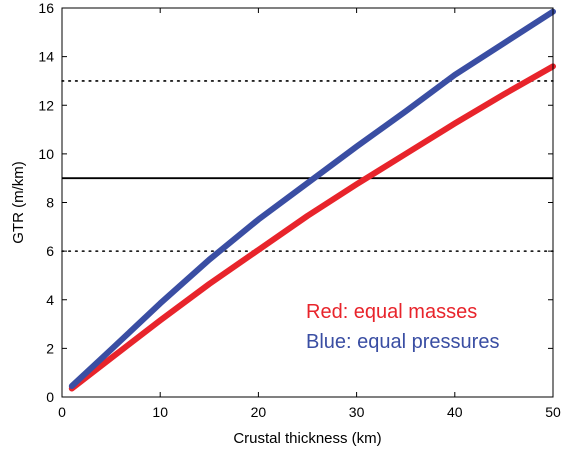  Describe the element at coordinates (357, 412) in the screenshot. I see `x-tick-label: 30` at that location.